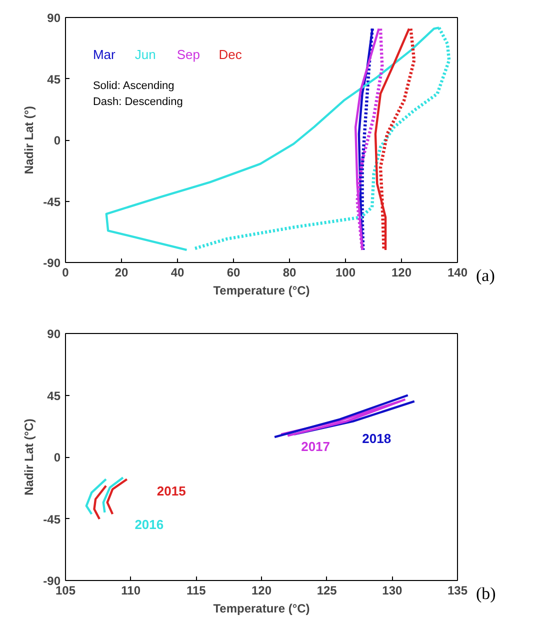 This screenshot has height=631, width=552. Describe the element at coordinates (233, 273) in the screenshot. I see `x-tick-label: 60` at that location.